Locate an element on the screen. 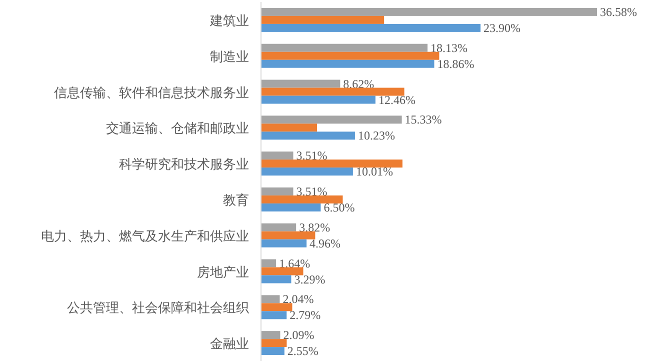 This screenshot has height=363, width=660. data-label: 10.01% is located at coordinates (374, 171).